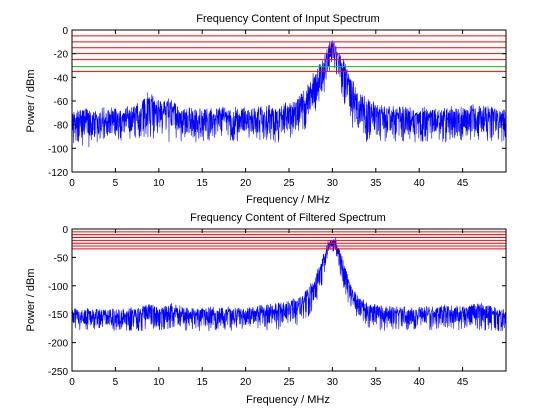  What do you see at coordinates (58, 315) in the screenshot?
I see `y-tick-label: -150` at bounding box center [58, 315].